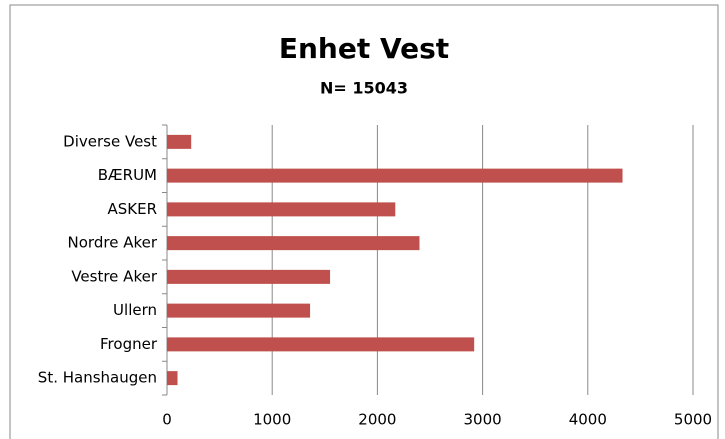  What do you see at coordinates (364, 48) in the screenshot?
I see `chart-title: Enhet Vest` at bounding box center [364, 48].